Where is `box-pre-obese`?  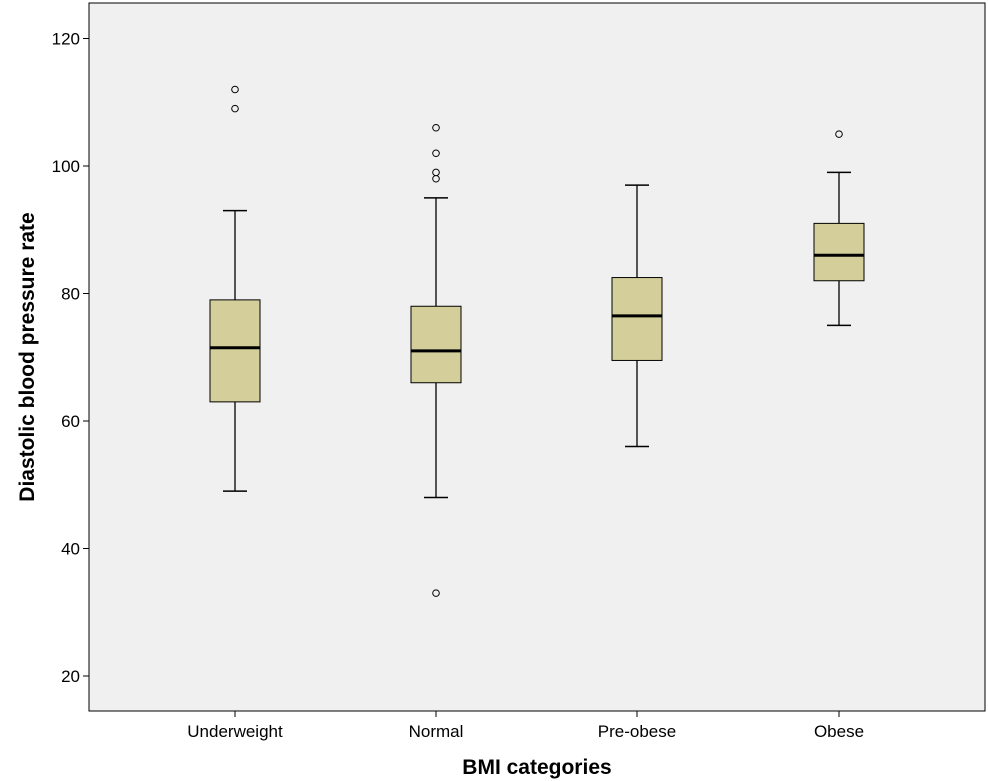 box-pre-obese is located at coordinates (637, 316).